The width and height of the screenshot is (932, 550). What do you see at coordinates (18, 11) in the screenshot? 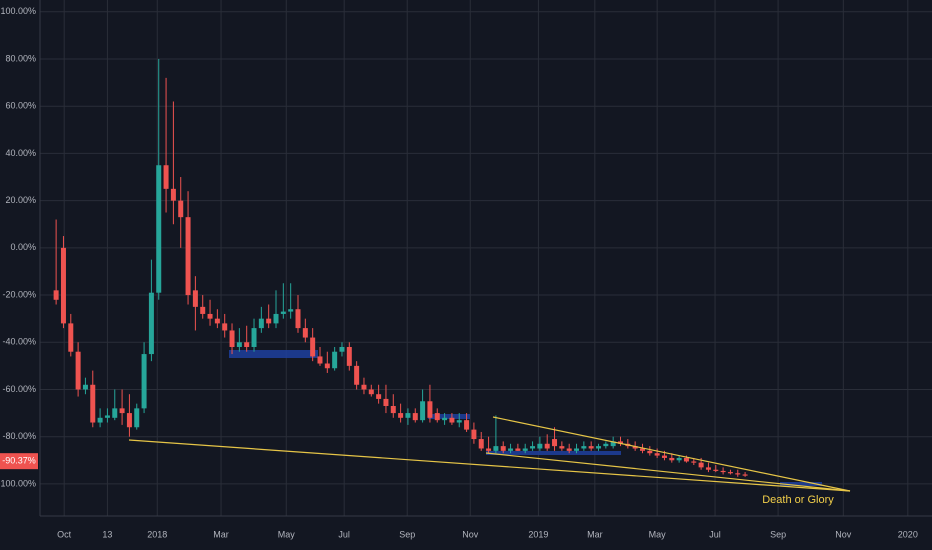
I see `y-tick-label: 100.00%` at bounding box center [18, 11].